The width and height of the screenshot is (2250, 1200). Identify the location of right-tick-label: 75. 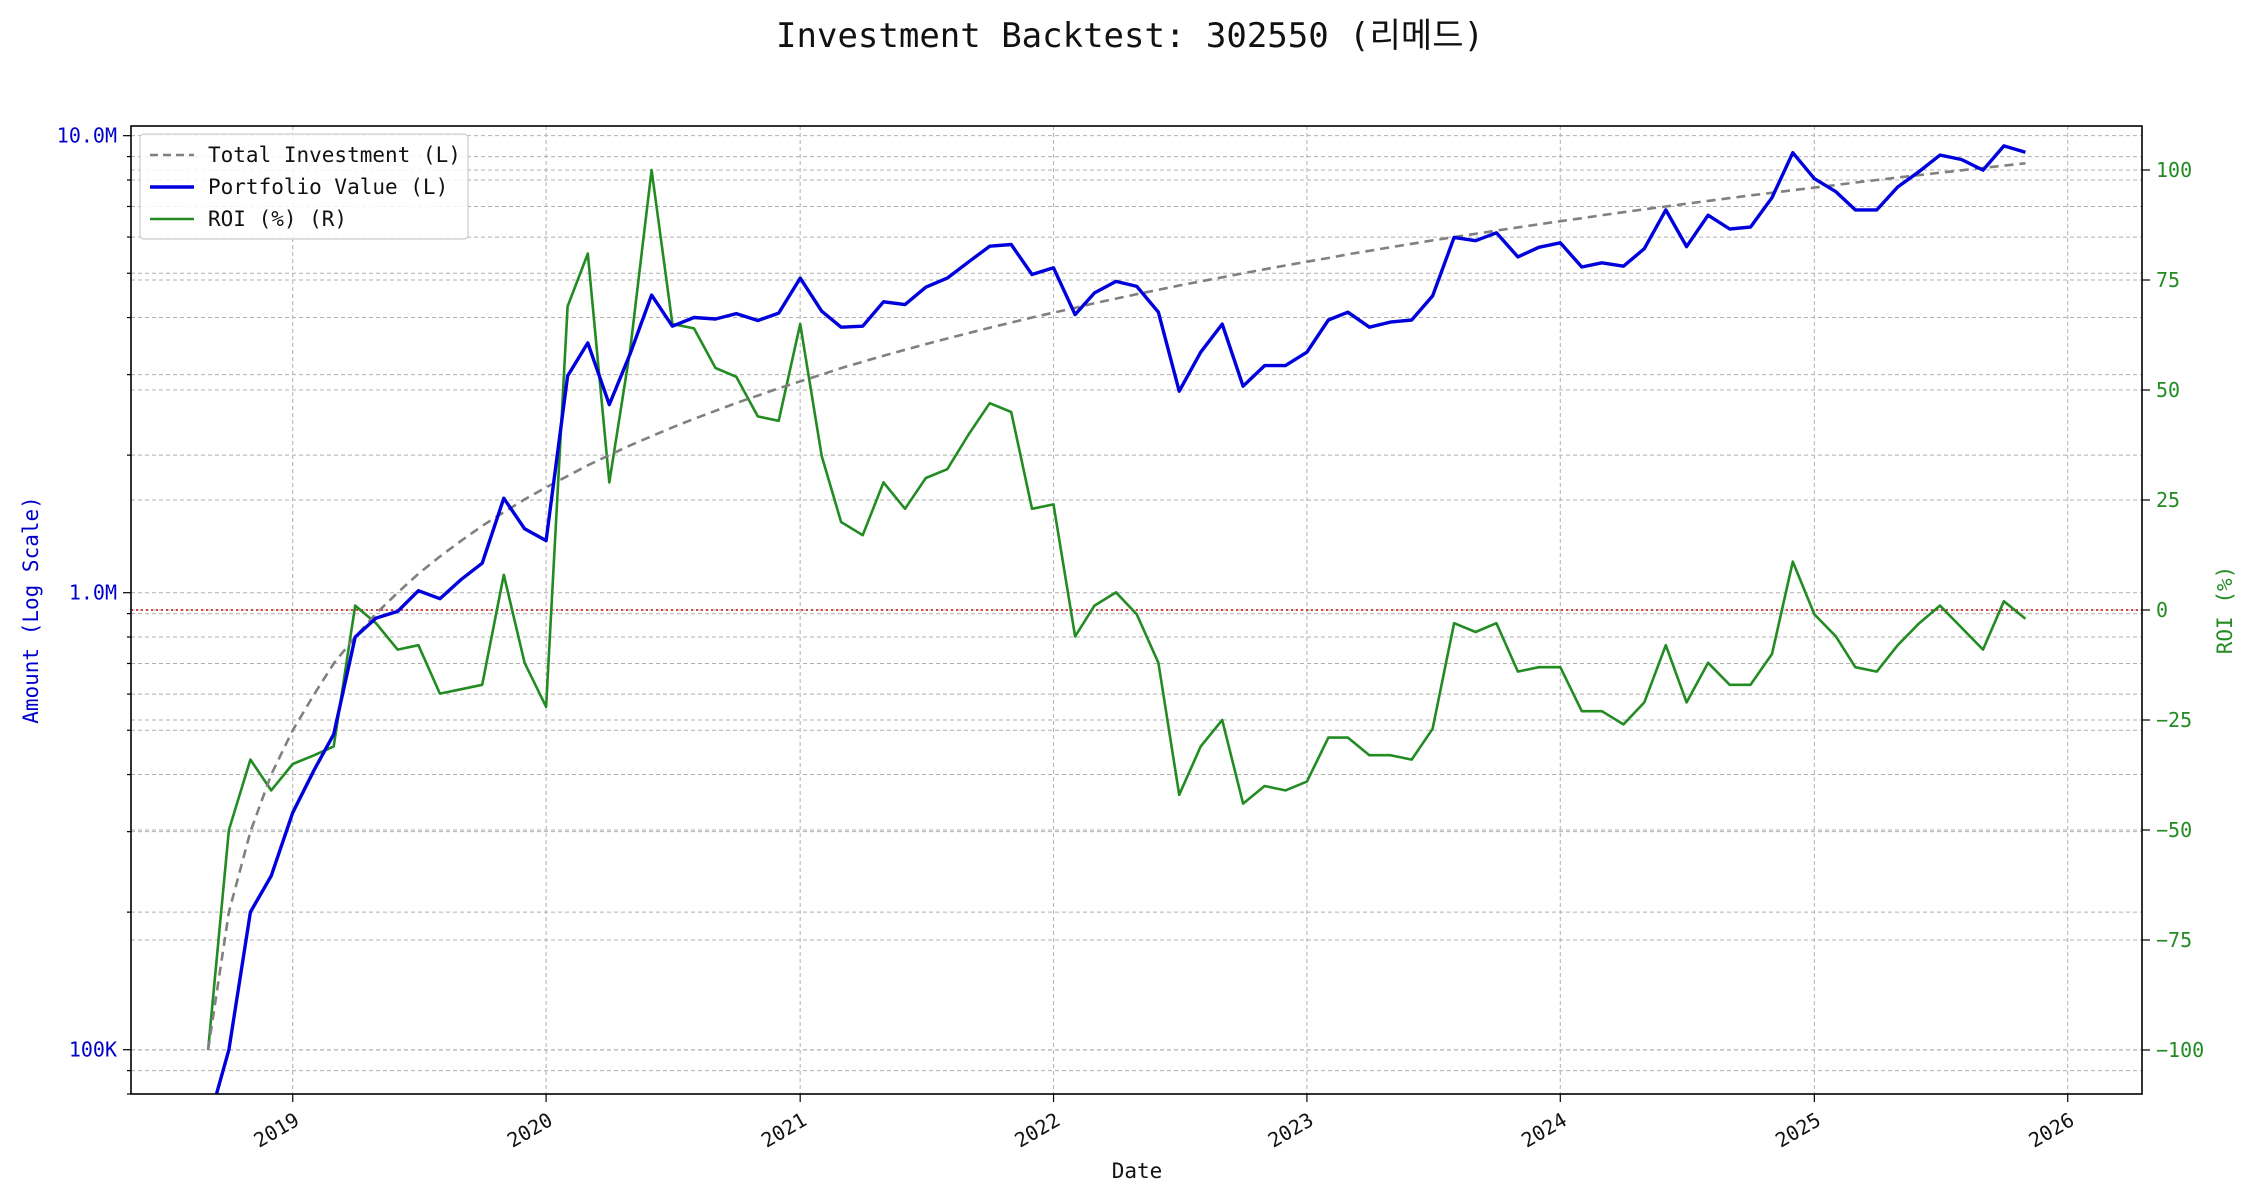
(2168, 280).